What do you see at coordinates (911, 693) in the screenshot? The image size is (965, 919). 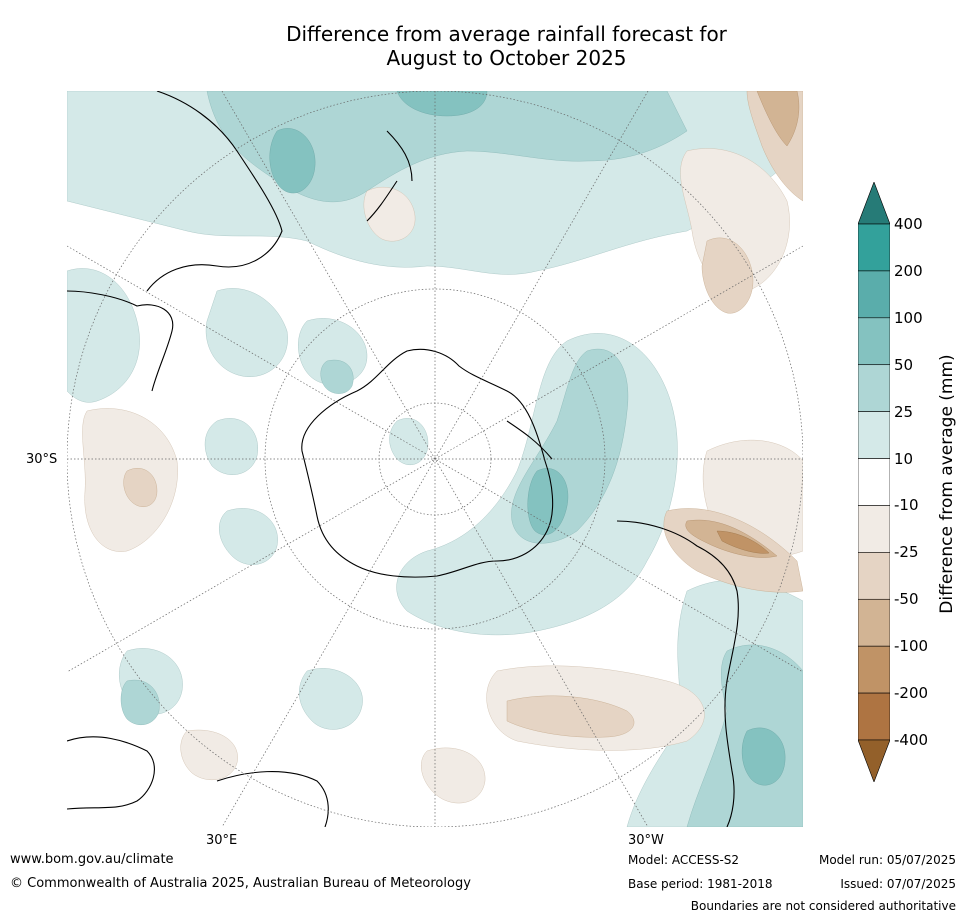 I see `colorbar-tick-label: -200` at bounding box center [911, 693].